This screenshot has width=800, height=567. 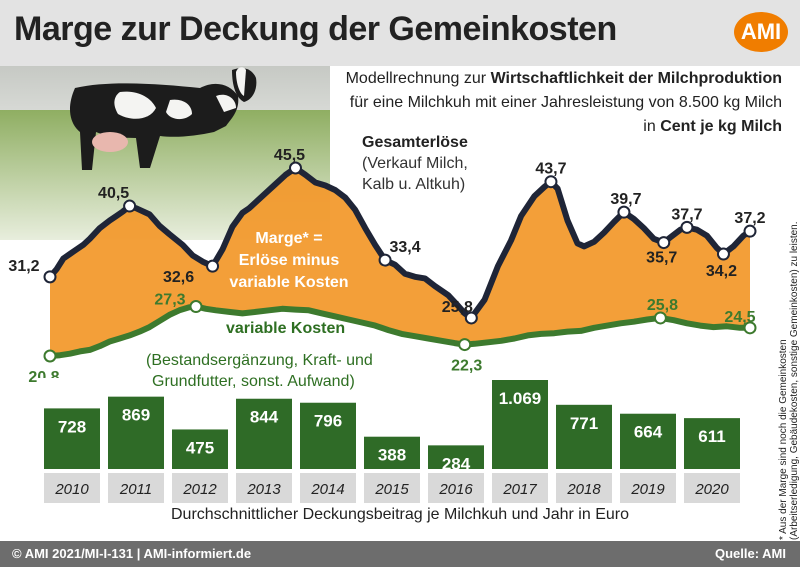 I want to click on year-tick-label: 2018, so click(x=583, y=489).